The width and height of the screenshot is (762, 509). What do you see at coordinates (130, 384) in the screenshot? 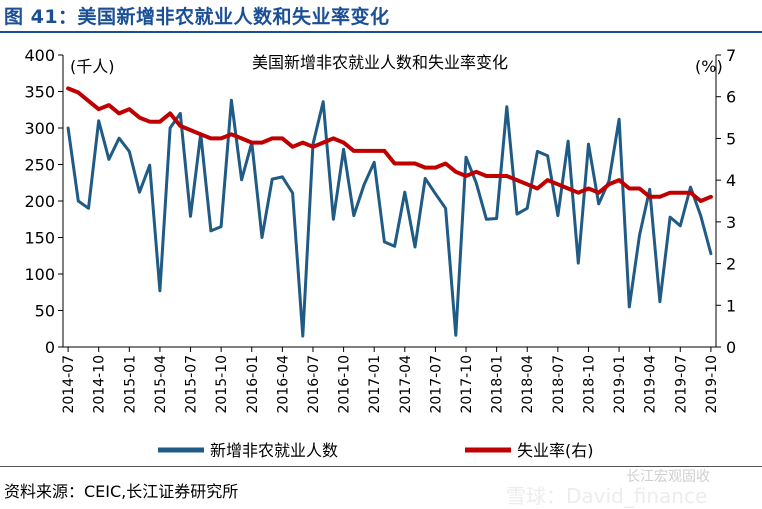
I see `x-tick-label: 2015-01` at bounding box center [130, 384].